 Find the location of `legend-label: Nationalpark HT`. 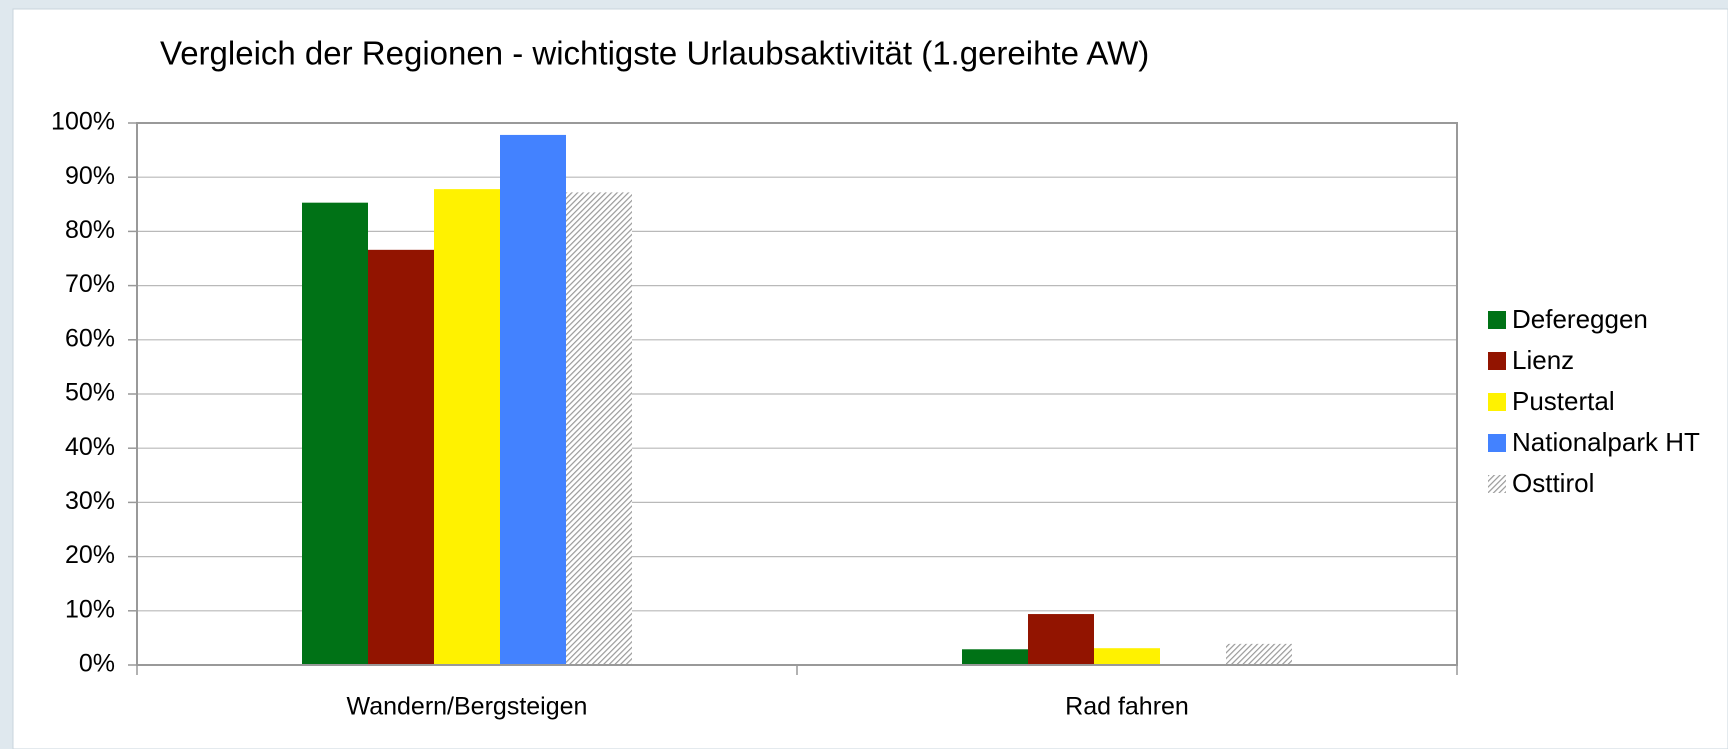

legend-label: Nationalpark HT is located at coordinates (1606, 442).